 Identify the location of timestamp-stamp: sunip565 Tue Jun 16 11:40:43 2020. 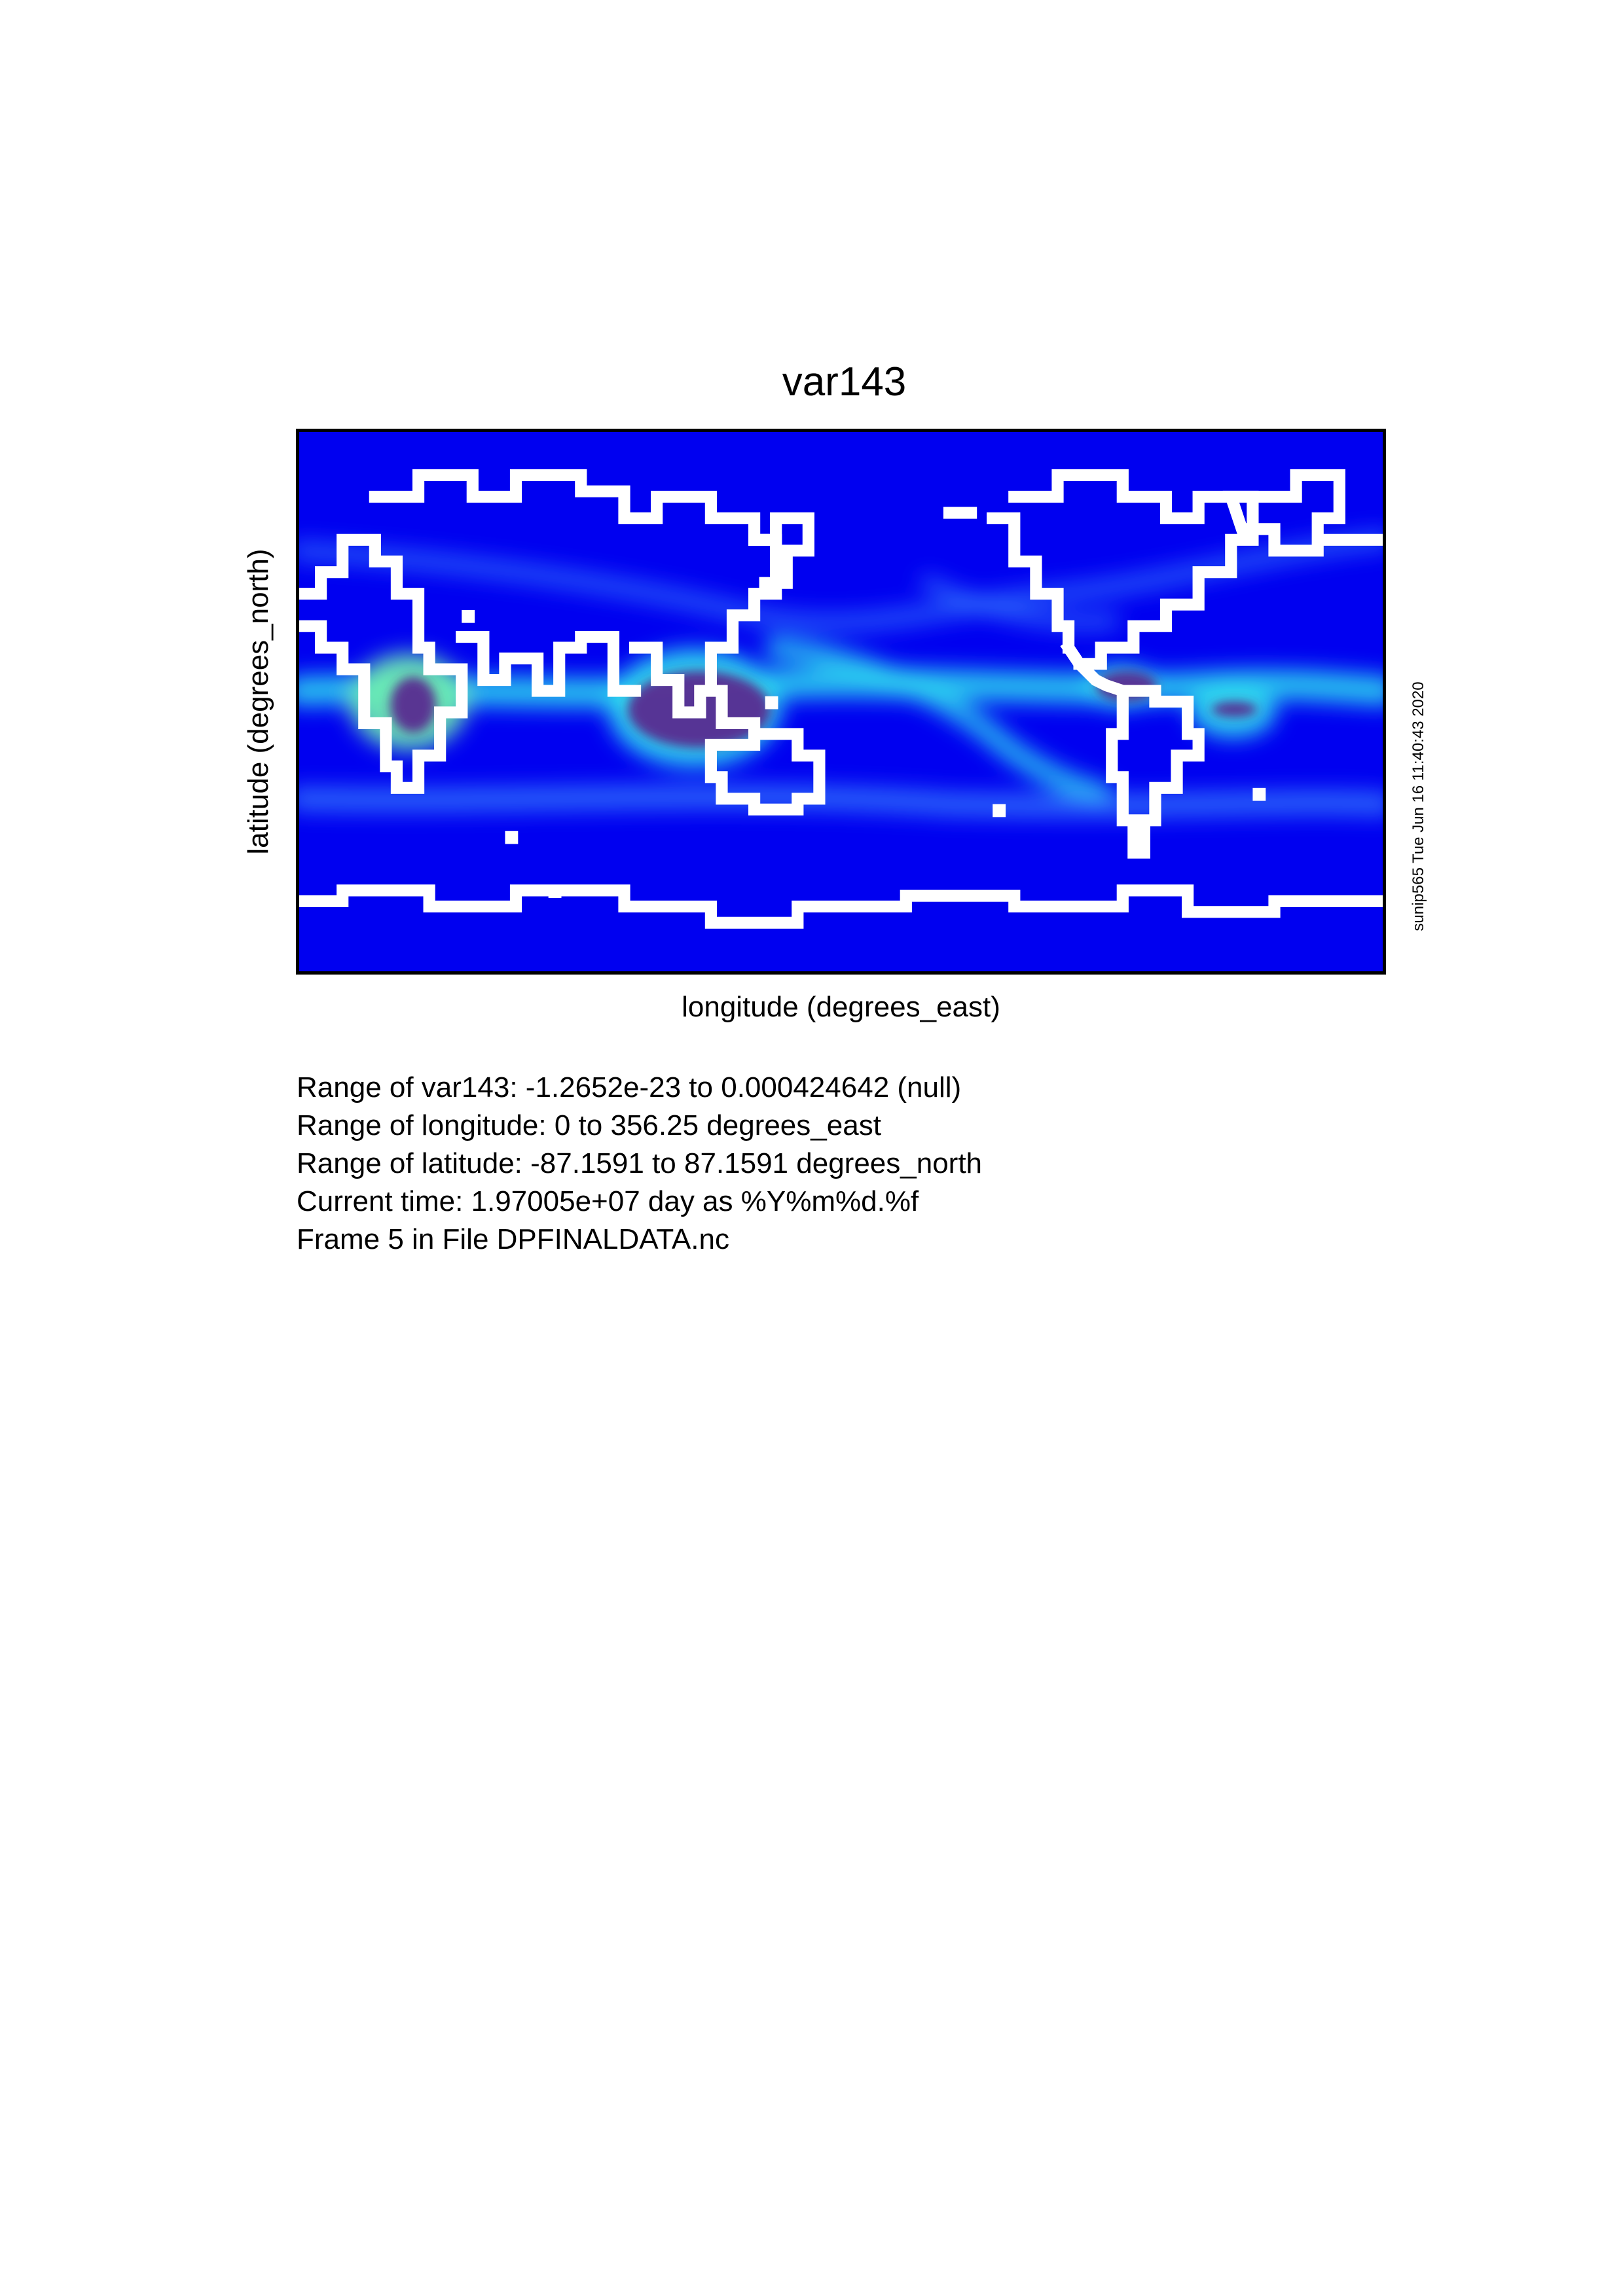
(1418, 806).